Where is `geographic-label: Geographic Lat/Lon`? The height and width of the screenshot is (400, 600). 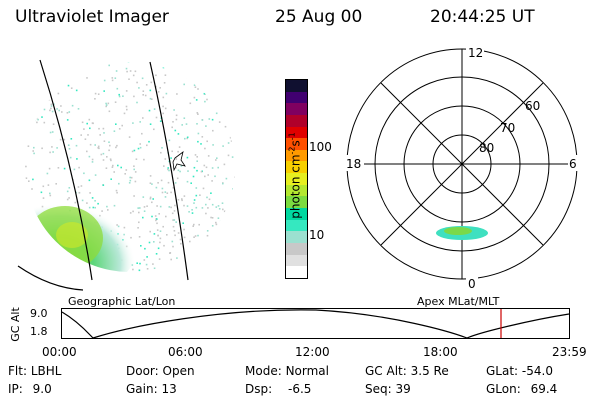 geographic-label: Geographic Lat/Lon is located at coordinates (122, 301).